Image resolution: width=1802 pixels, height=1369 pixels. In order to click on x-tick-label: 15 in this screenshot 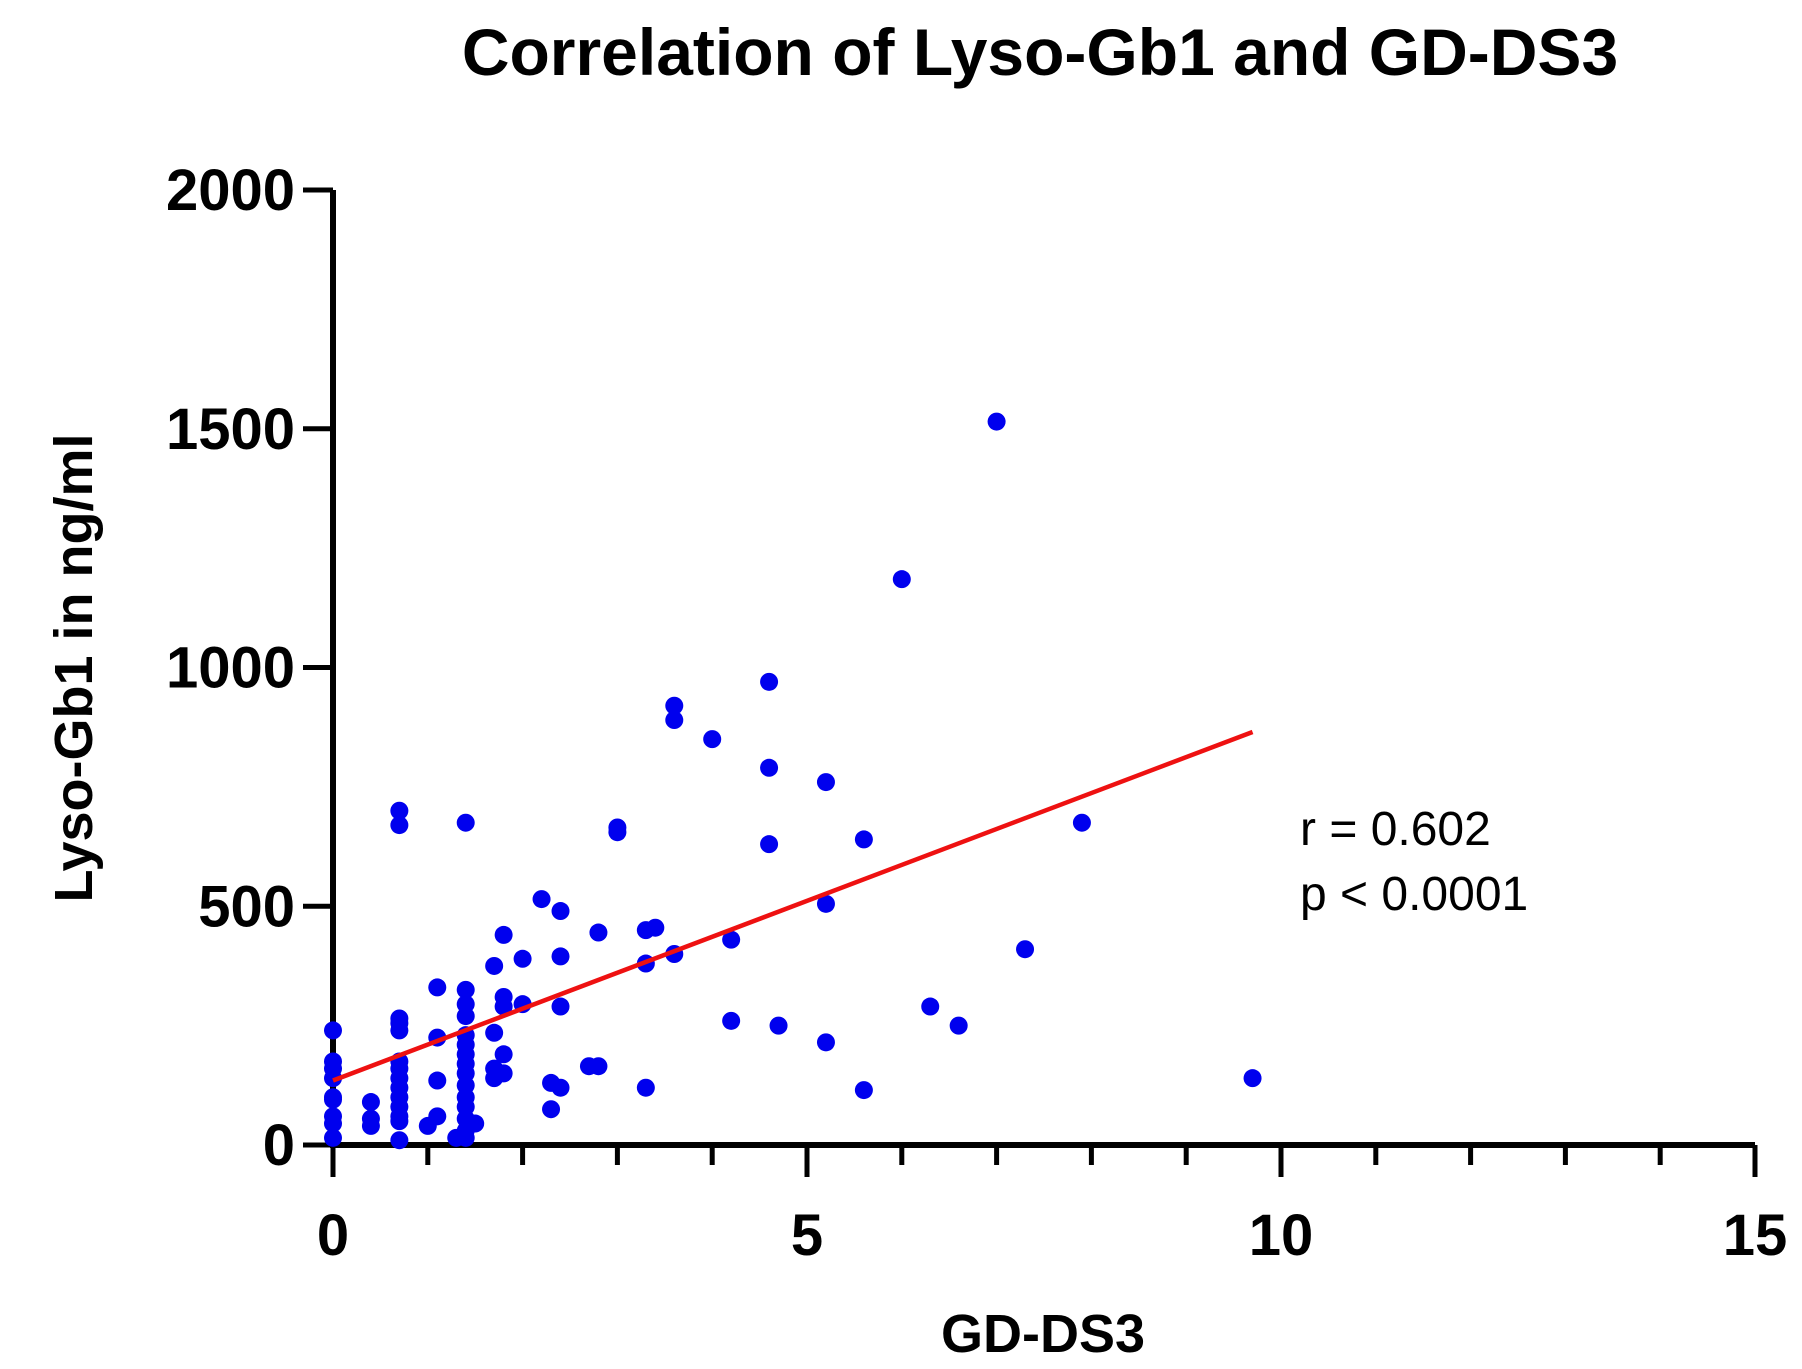, I will do `click(1755, 1235)`.